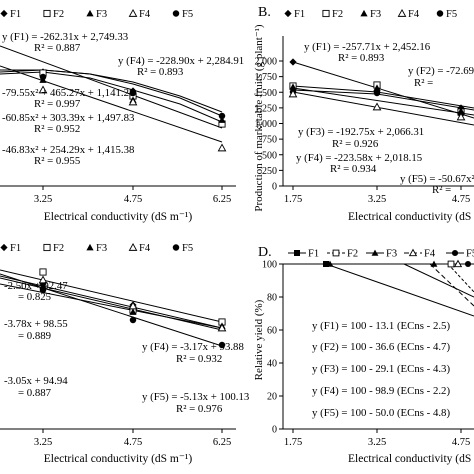 Image resolution: width=474 pixels, height=474 pixels. What do you see at coordinates (272, 331) in the screenshot?
I see `y-tick-label: 60` at bounding box center [272, 331].